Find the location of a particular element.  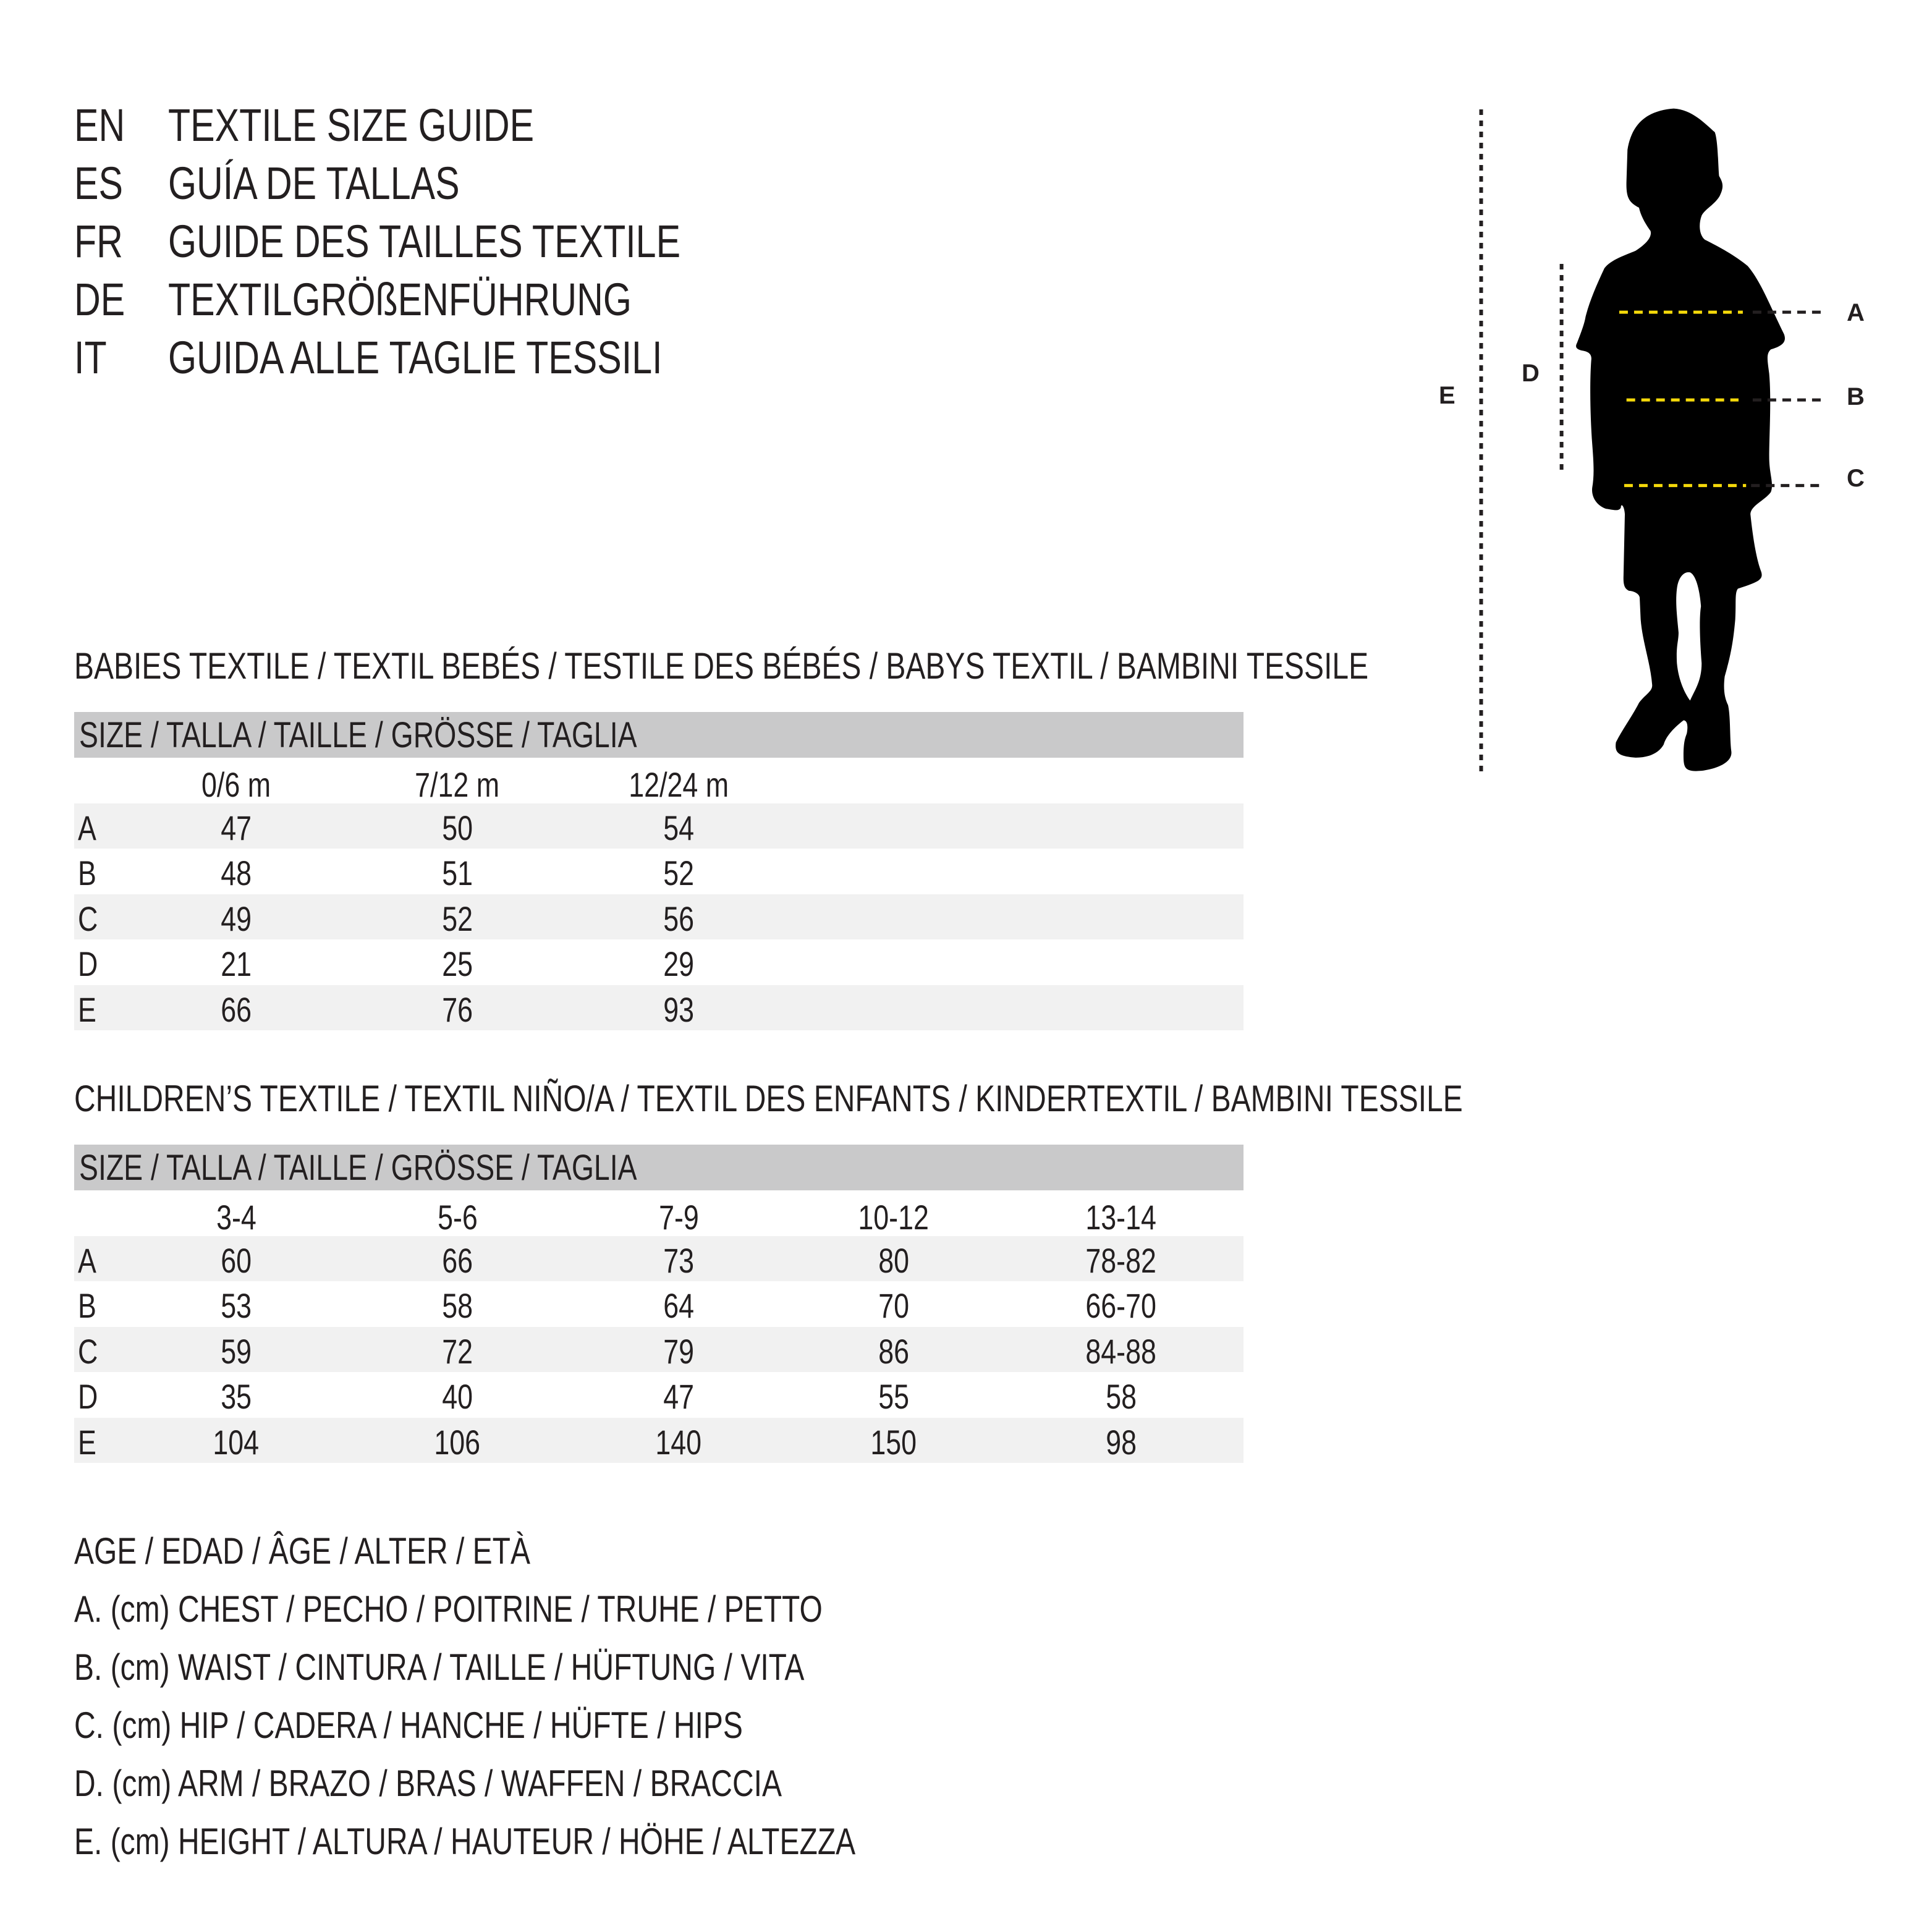

cell-value: 52 is located at coordinates (457, 918).